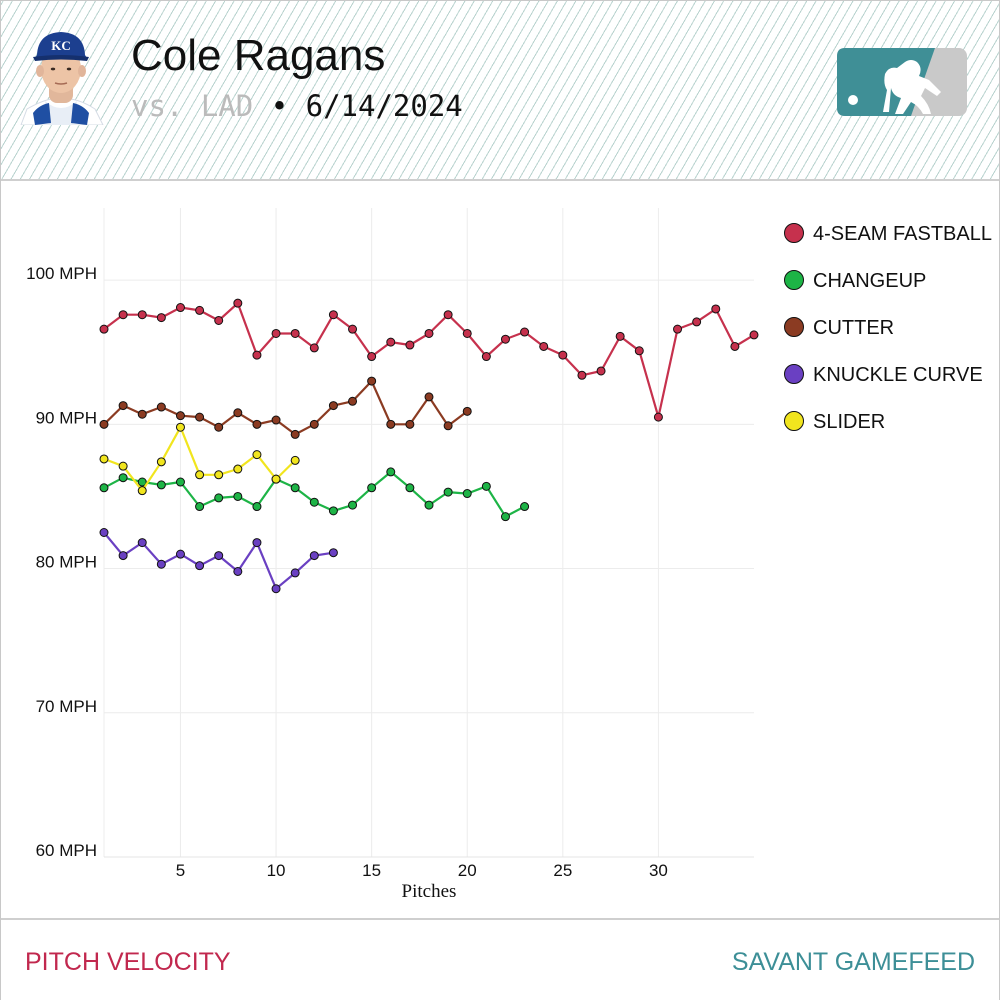  What do you see at coordinates (371, 870) in the screenshot?
I see `x-tick-label: 15` at bounding box center [371, 870].